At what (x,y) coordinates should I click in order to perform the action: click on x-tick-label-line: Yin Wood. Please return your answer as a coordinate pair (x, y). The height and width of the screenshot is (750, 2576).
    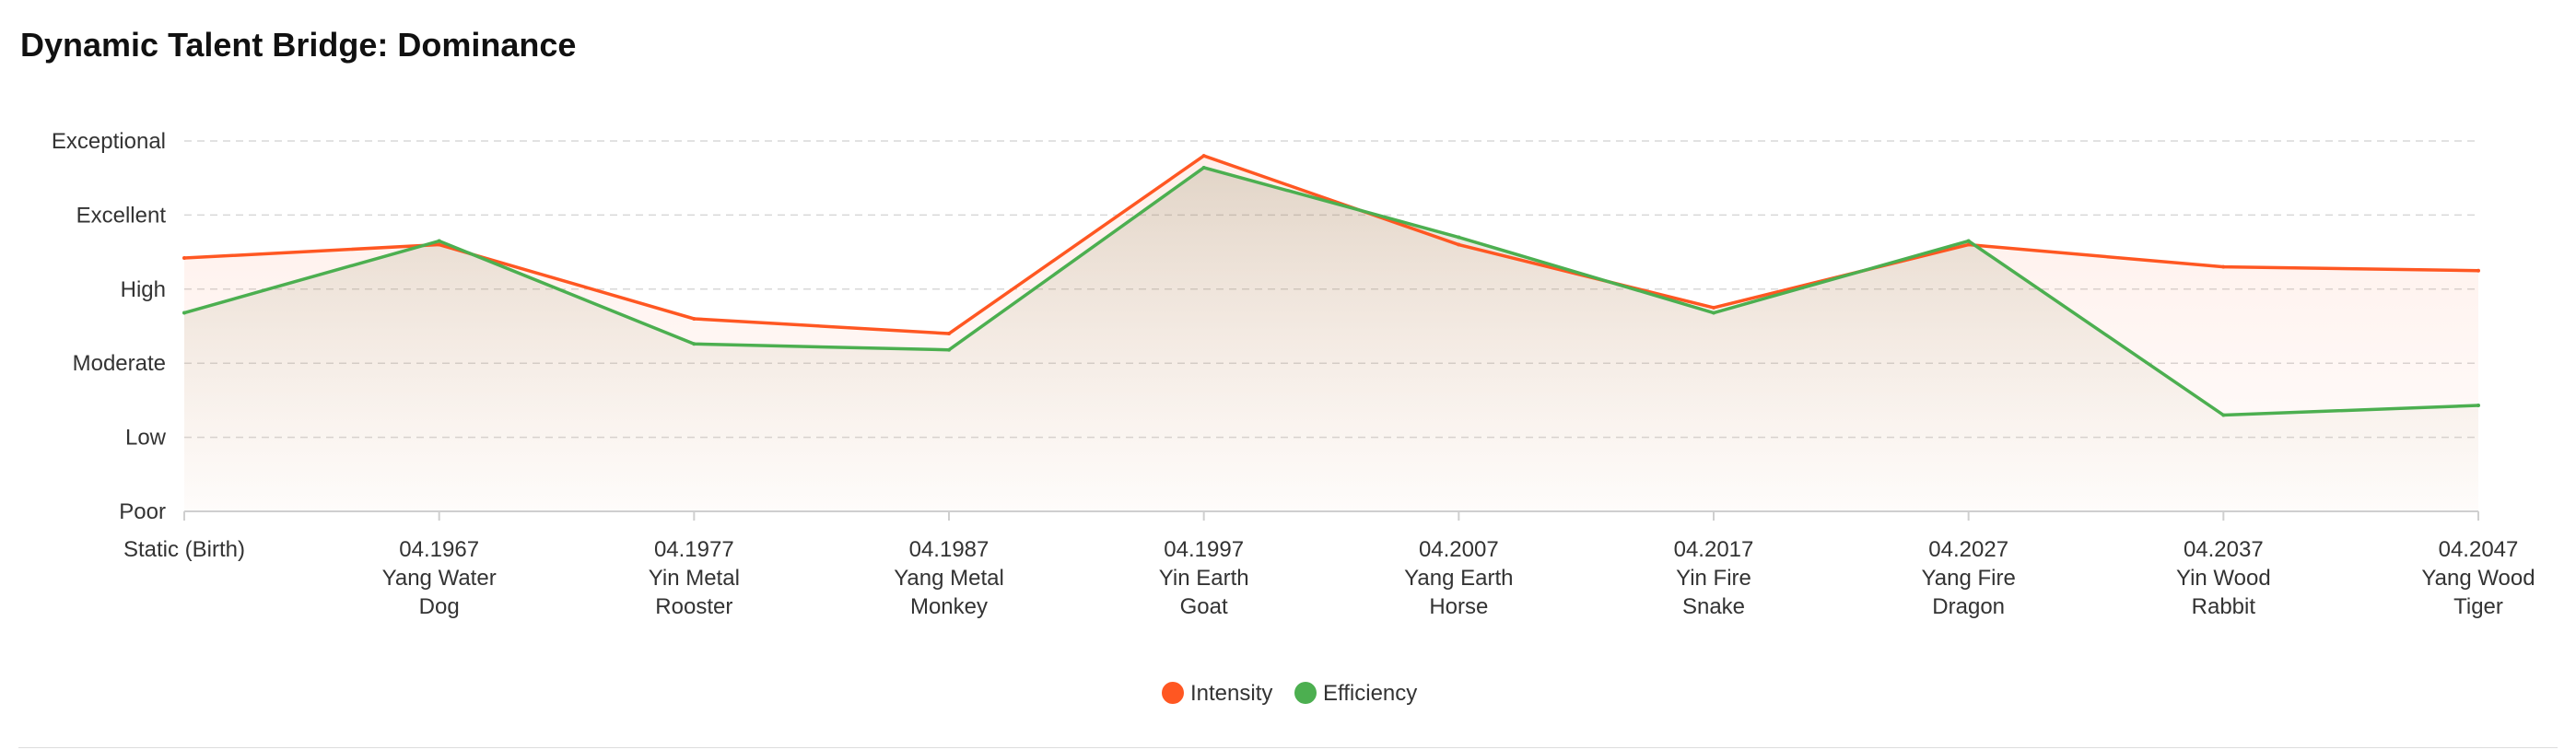
    Looking at the image, I should click on (2223, 578).